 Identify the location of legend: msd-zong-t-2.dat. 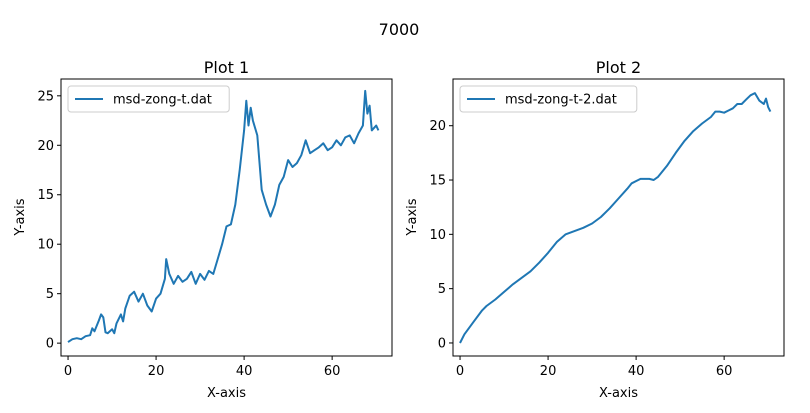
(548, 99).